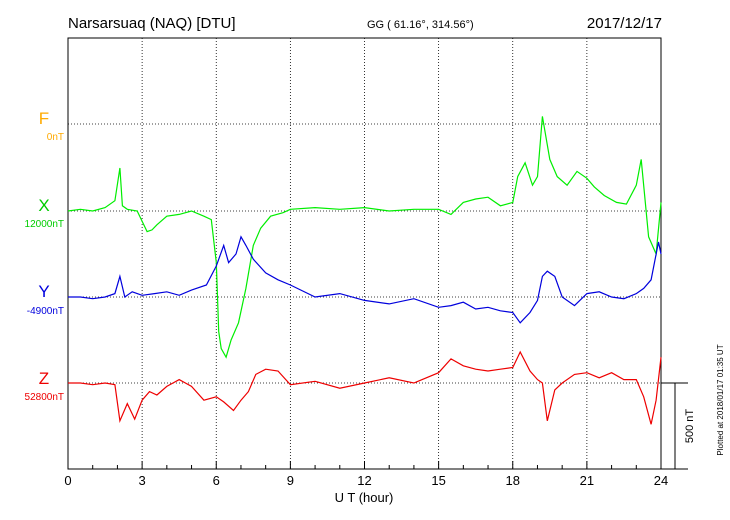  I want to click on x-tick-label: 0, so click(67, 480).